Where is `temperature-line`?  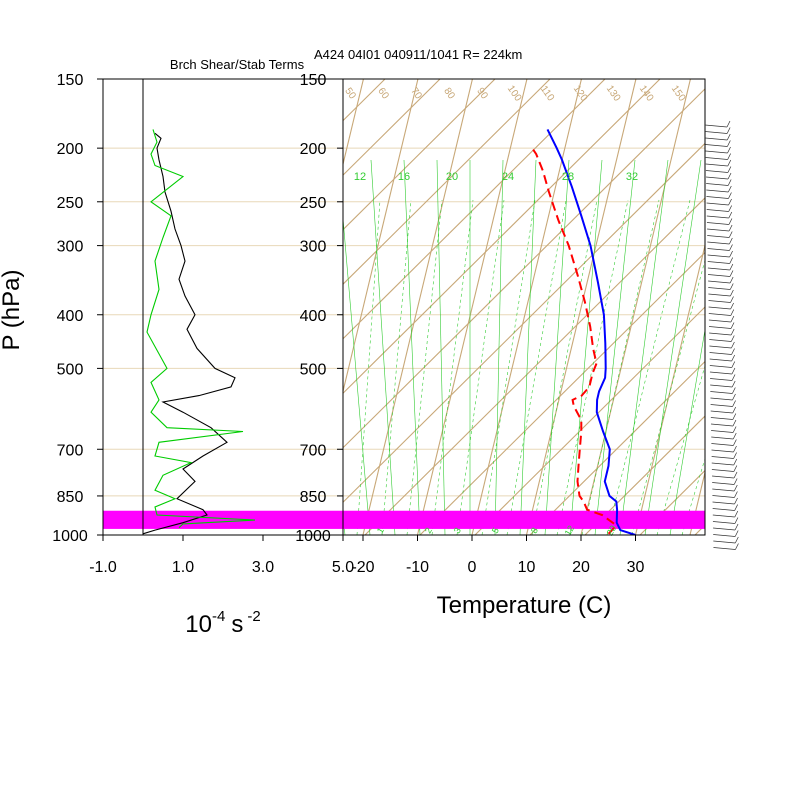
temperature-line is located at coordinates (591, 331).